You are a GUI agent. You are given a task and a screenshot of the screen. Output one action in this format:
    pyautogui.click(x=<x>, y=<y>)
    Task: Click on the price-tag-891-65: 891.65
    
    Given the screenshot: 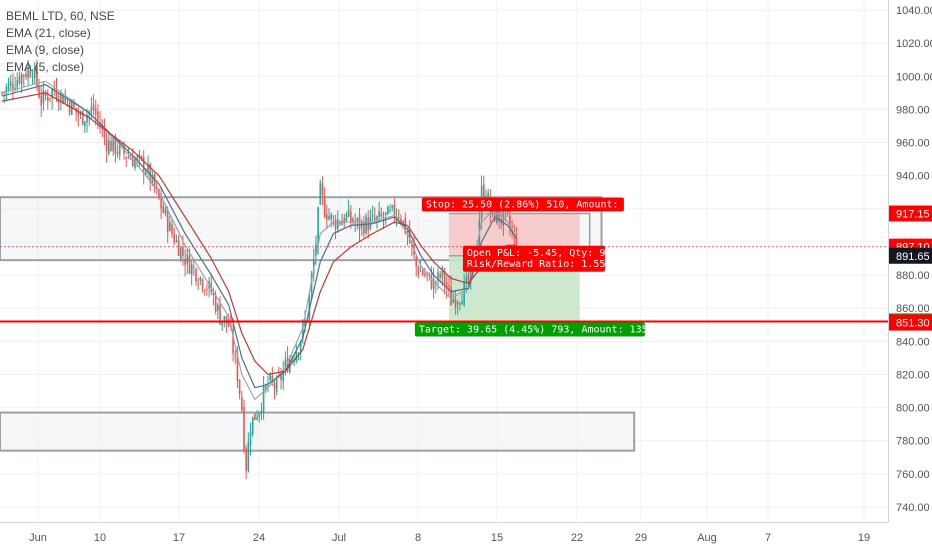 What is the action you would take?
    pyautogui.click(x=910, y=255)
    